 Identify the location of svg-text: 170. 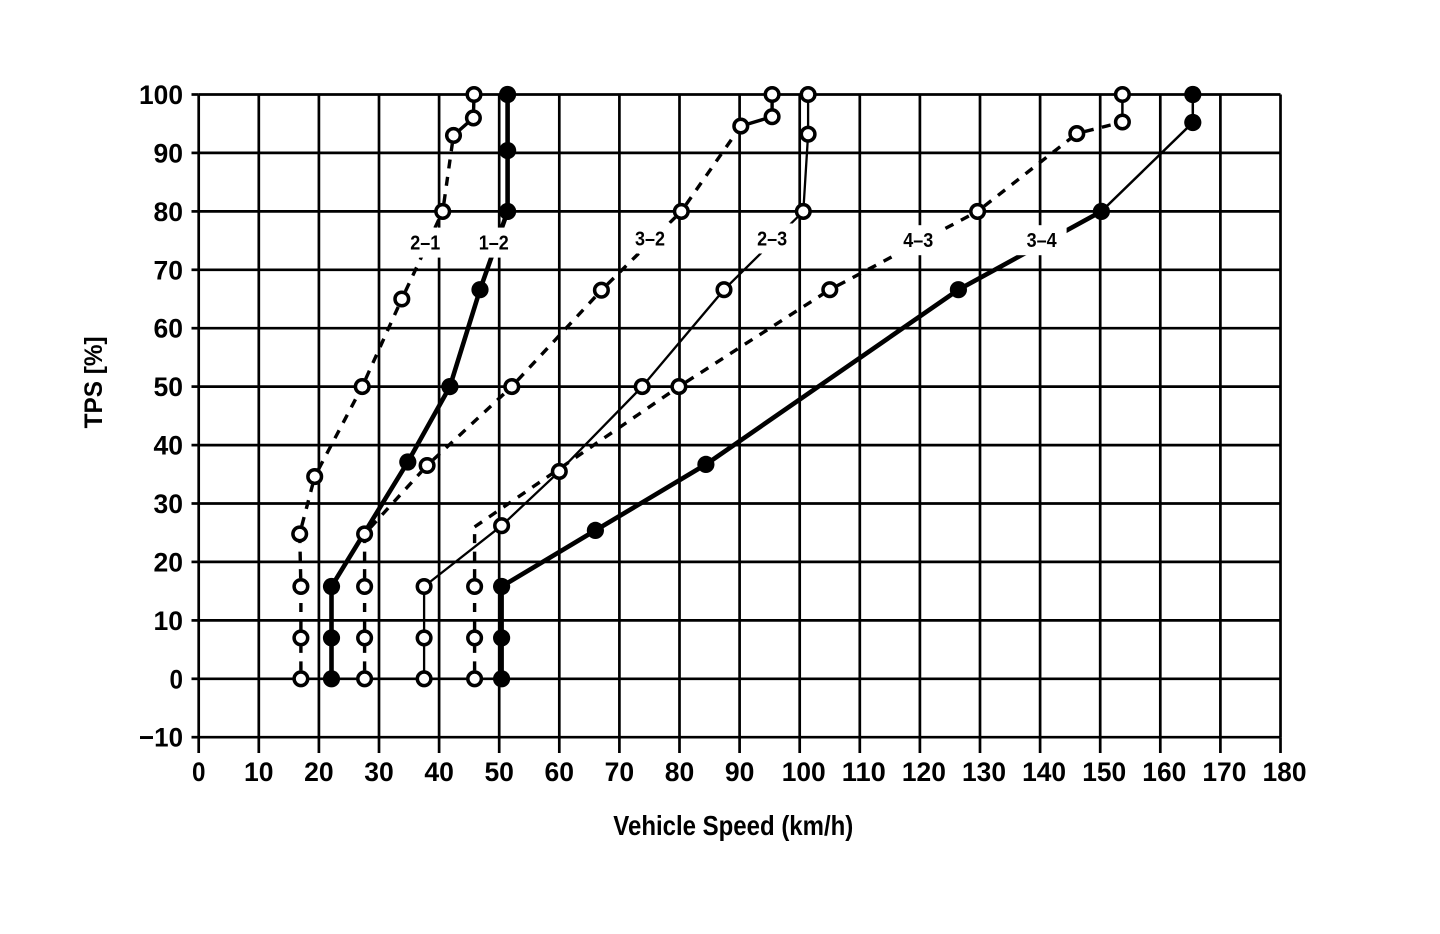
(1224, 772).